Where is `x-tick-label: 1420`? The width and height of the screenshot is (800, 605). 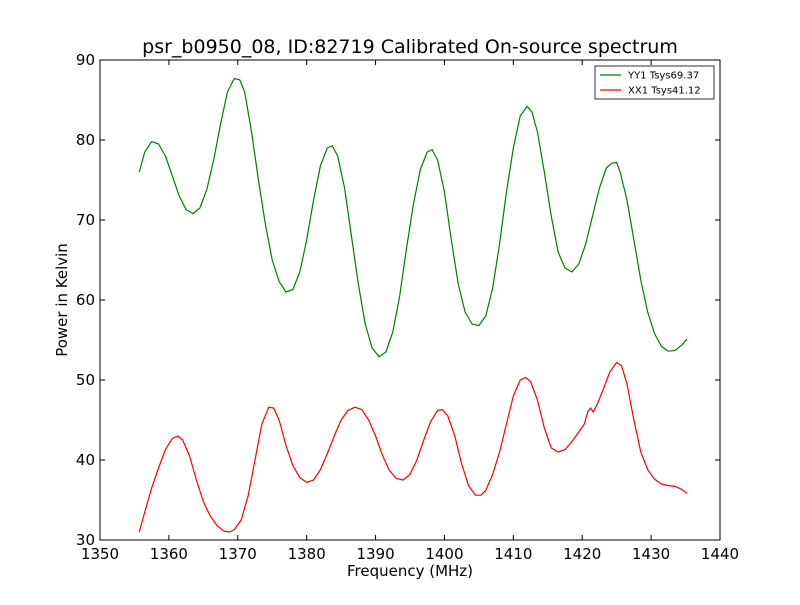 x-tick-label: 1420 is located at coordinates (582, 554).